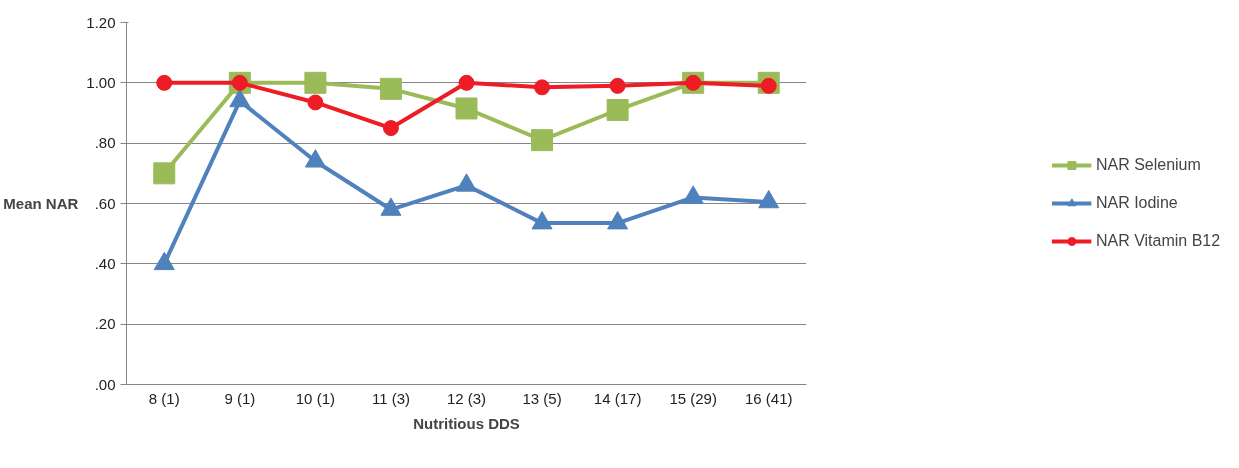 Image resolution: width=1239 pixels, height=468 pixels. Describe the element at coordinates (1158, 241) in the screenshot. I see `legend-label: NAR Vitamin B12` at that location.